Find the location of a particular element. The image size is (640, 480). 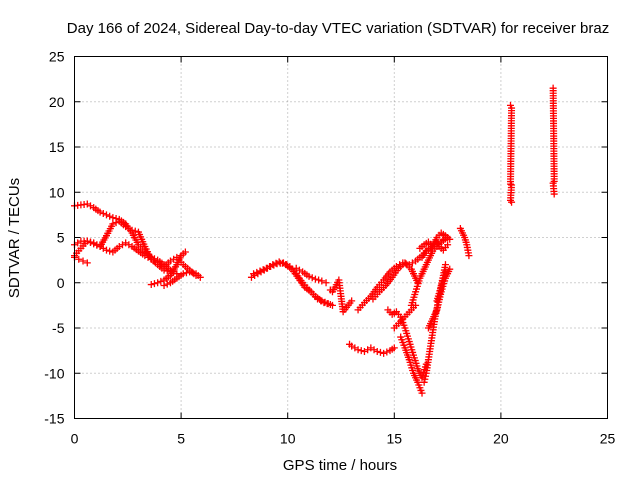

y-axis-label: SDTVAR / TECUs is located at coordinates (14, 238).